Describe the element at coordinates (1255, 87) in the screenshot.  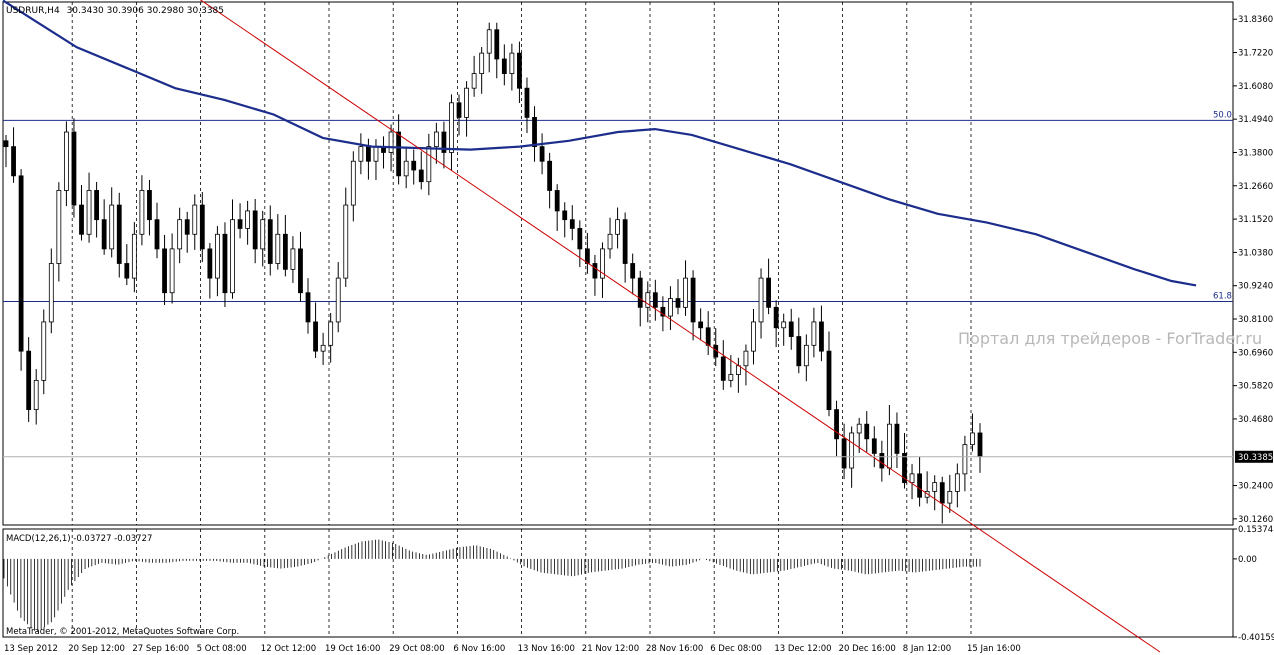
I see `price-tick-label: 31.6080` at that location.